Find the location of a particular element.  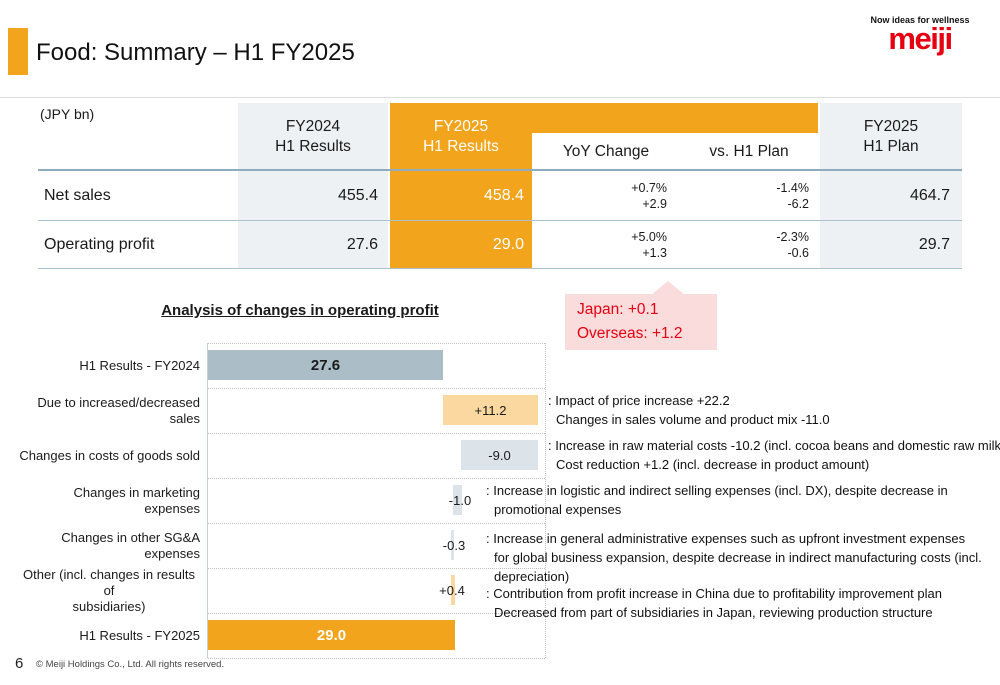

waterfall-bar-sga is located at coordinates (452, 545).